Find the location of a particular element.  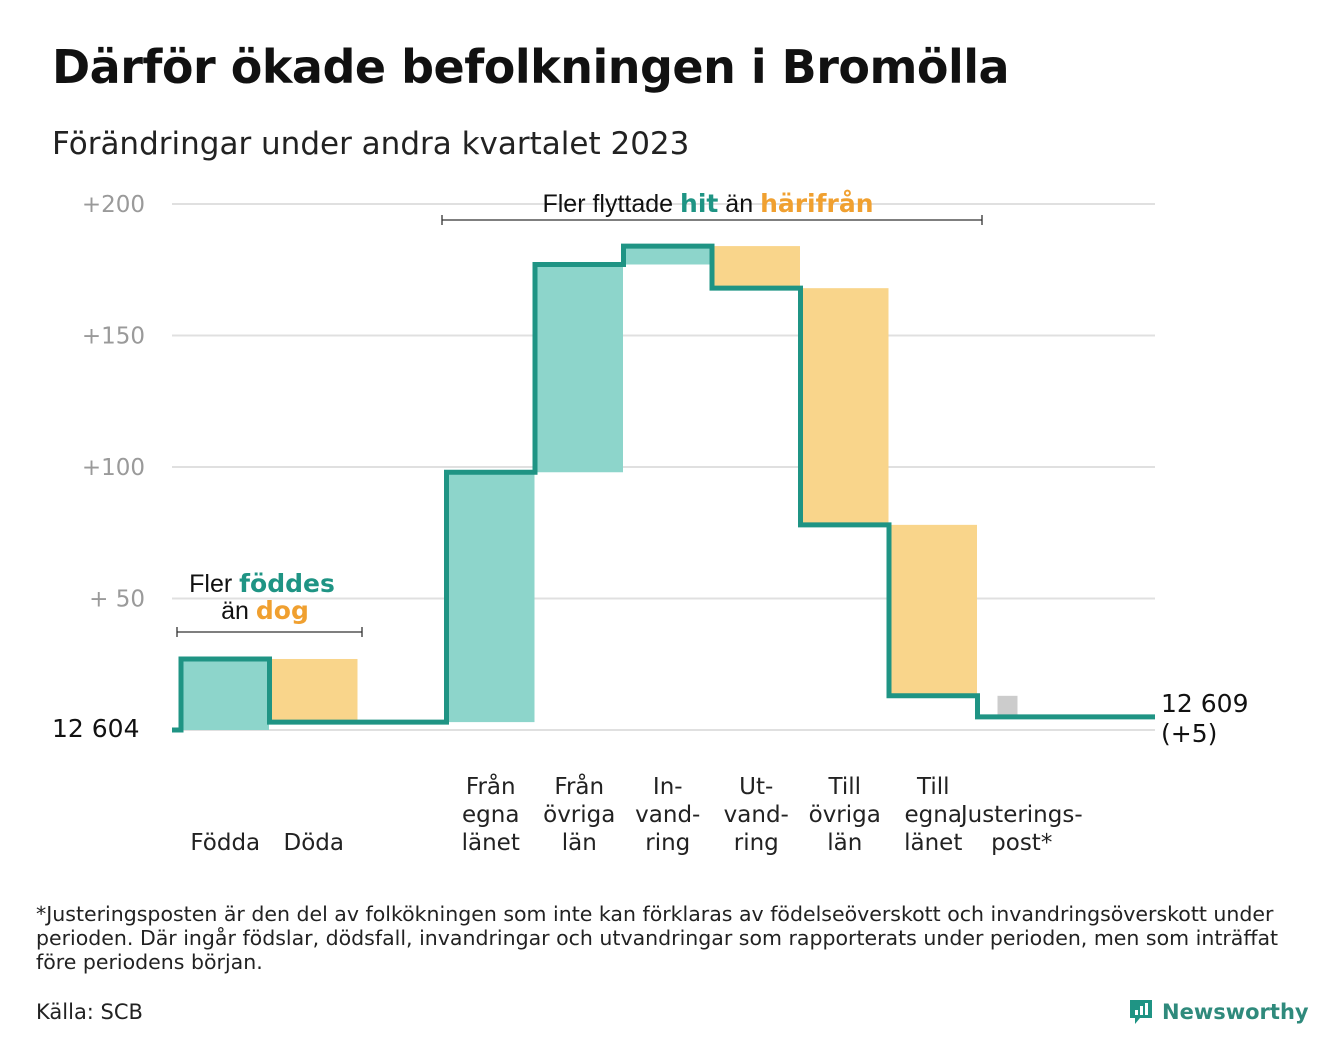

start-value-label: 12 604 is located at coordinates (95, 728).